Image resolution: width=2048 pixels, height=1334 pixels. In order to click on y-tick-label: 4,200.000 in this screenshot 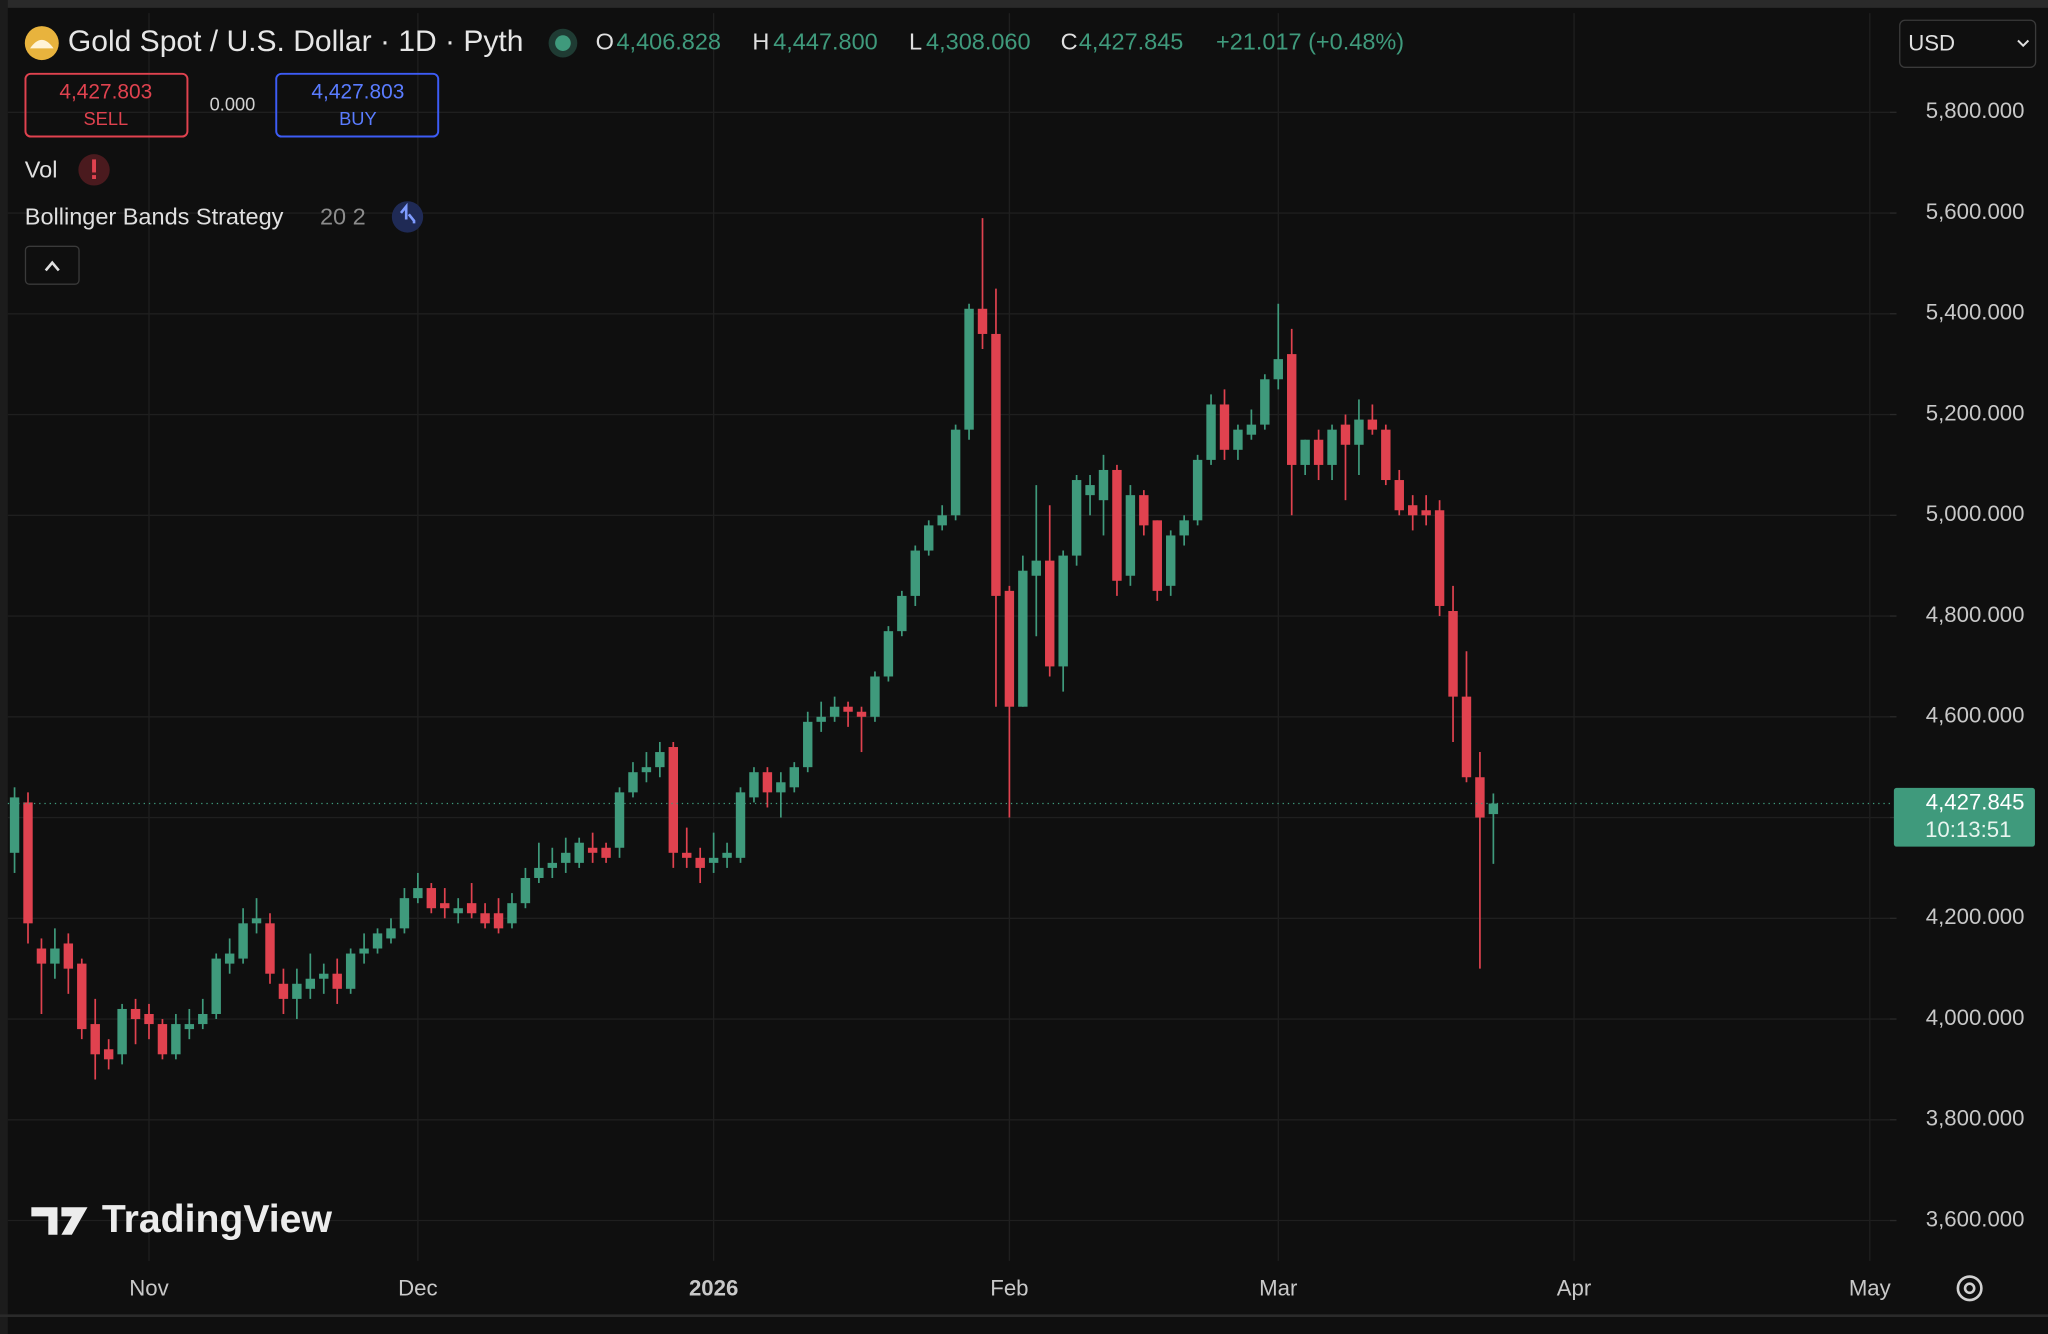, I will do `click(1975, 916)`.